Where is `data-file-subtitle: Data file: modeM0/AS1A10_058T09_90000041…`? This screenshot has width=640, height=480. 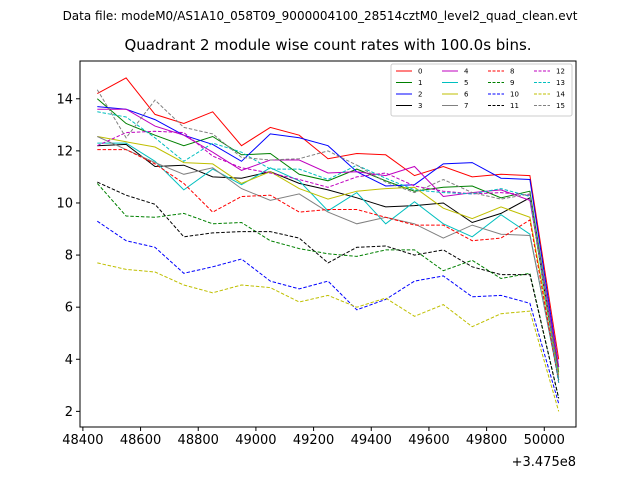
data-file-subtitle: Data file: modeM0/AS1A10_058T09_90000041… is located at coordinates (320, 16).